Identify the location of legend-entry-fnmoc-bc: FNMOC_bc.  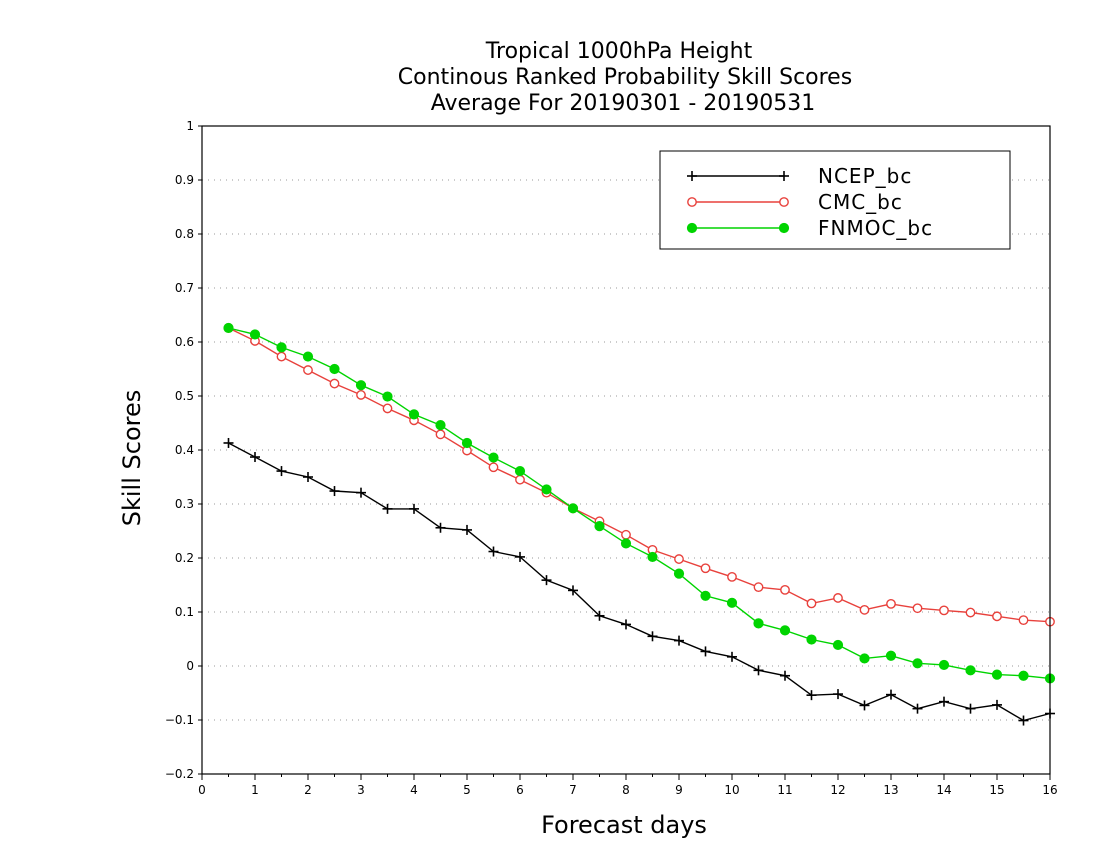
(809, 228).